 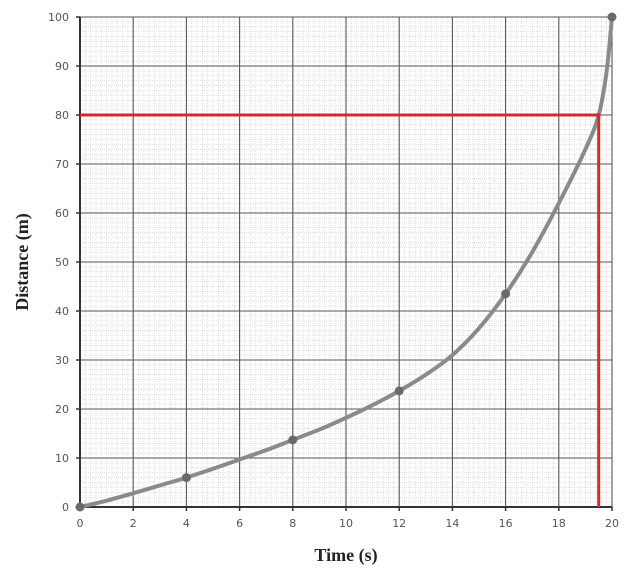 I want to click on x-axis-title: Time (s), so click(x=345, y=555).